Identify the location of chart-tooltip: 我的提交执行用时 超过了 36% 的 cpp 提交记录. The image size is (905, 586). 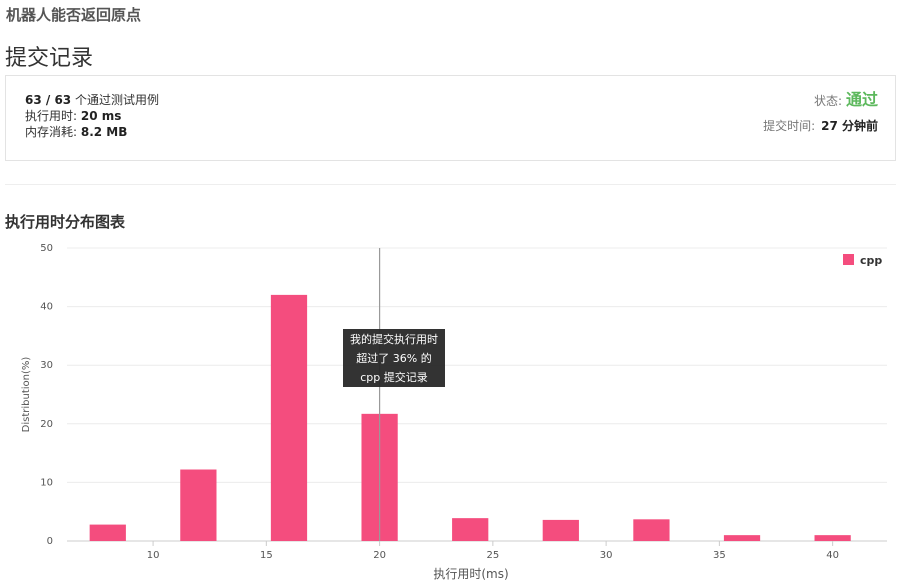
(394, 358).